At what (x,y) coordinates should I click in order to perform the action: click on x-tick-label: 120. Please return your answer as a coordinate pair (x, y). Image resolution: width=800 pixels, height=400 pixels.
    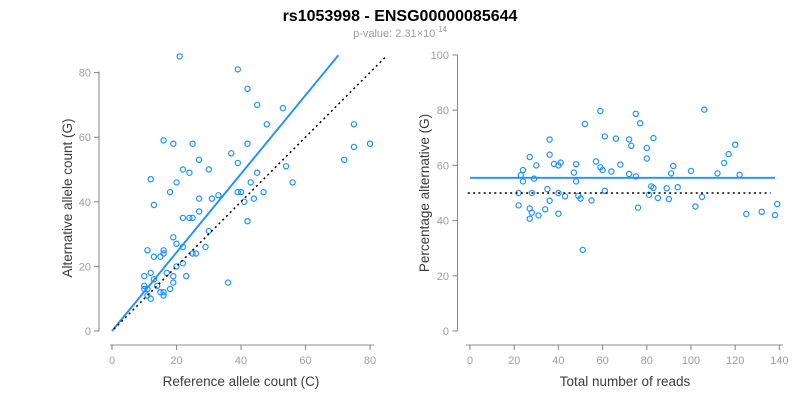
    Looking at the image, I should click on (735, 361).